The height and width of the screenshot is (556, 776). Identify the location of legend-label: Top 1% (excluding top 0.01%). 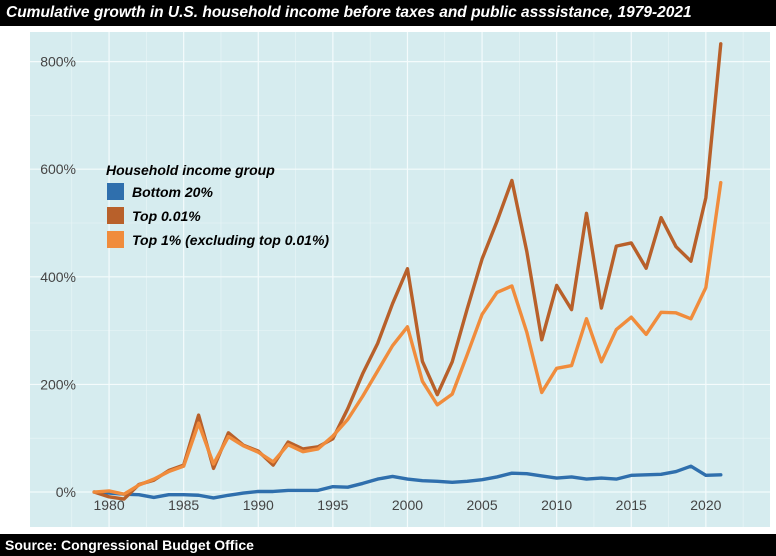
(230, 240).